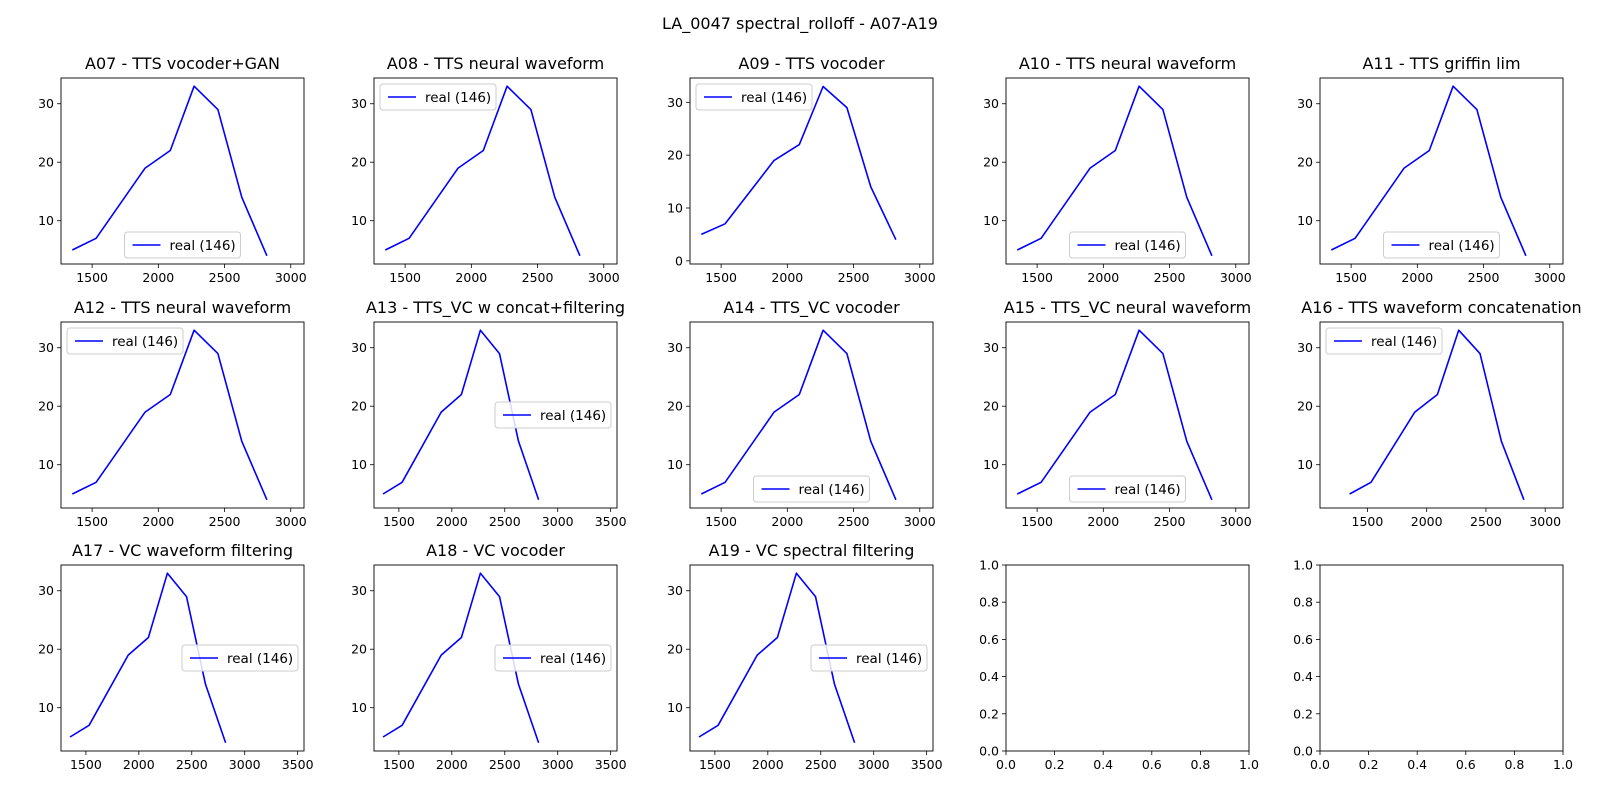 This screenshot has width=1600, height=800. What do you see at coordinates (1563, 764) in the screenshot?
I see `x-tick-label: 1.0` at bounding box center [1563, 764].